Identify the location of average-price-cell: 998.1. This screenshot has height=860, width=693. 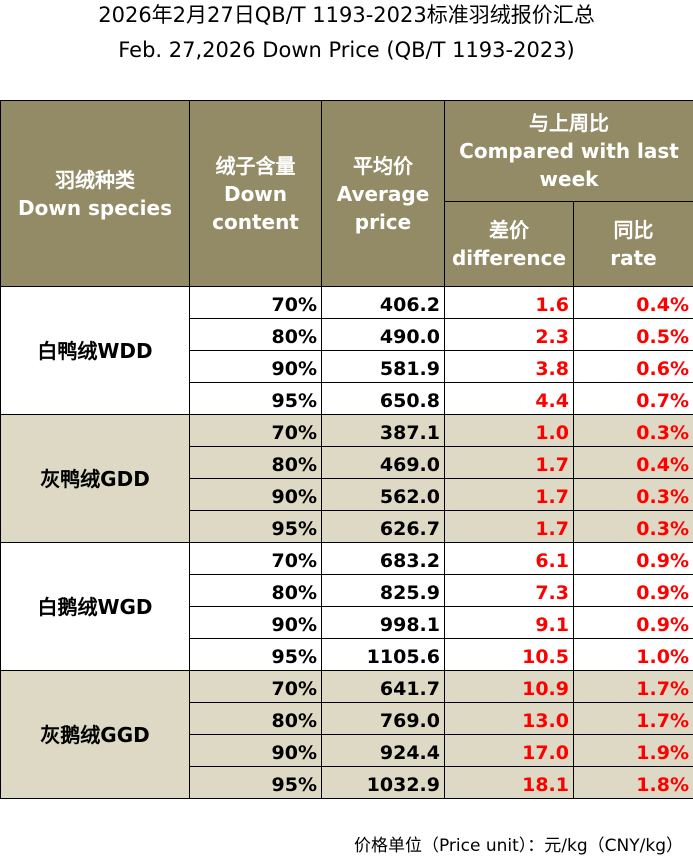
(383, 622).